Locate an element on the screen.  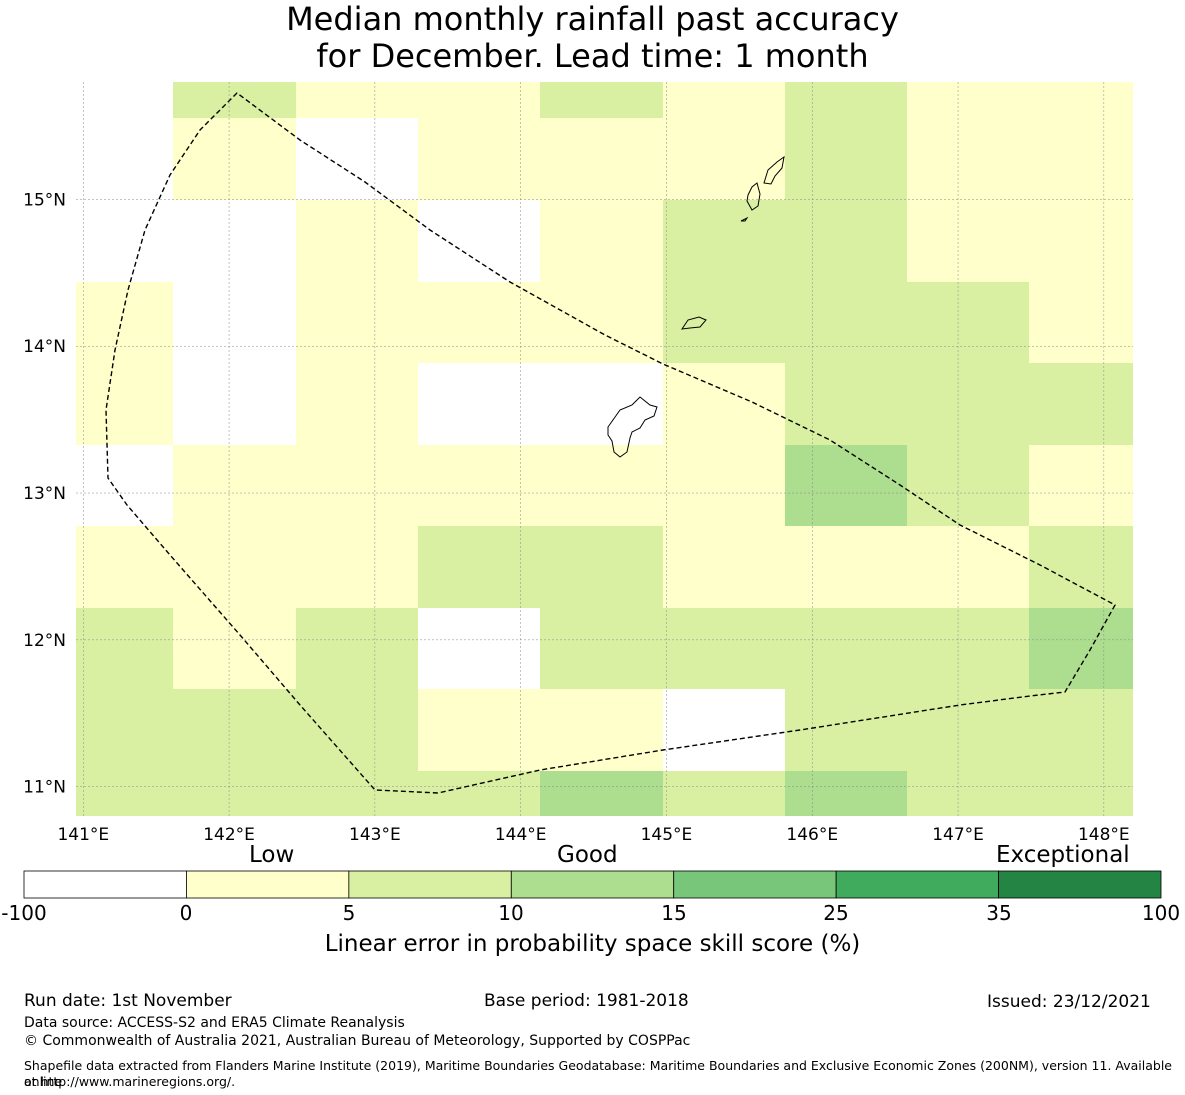
latitude-tick-label: 12°N is located at coordinates (44, 641).